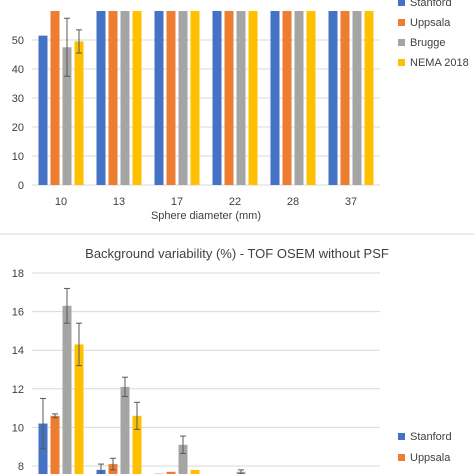 The width and height of the screenshot is (474, 474). What do you see at coordinates (293, 202) in the screenshot?
I see `x-tick-label: 28` at bounding box center [293, 202].